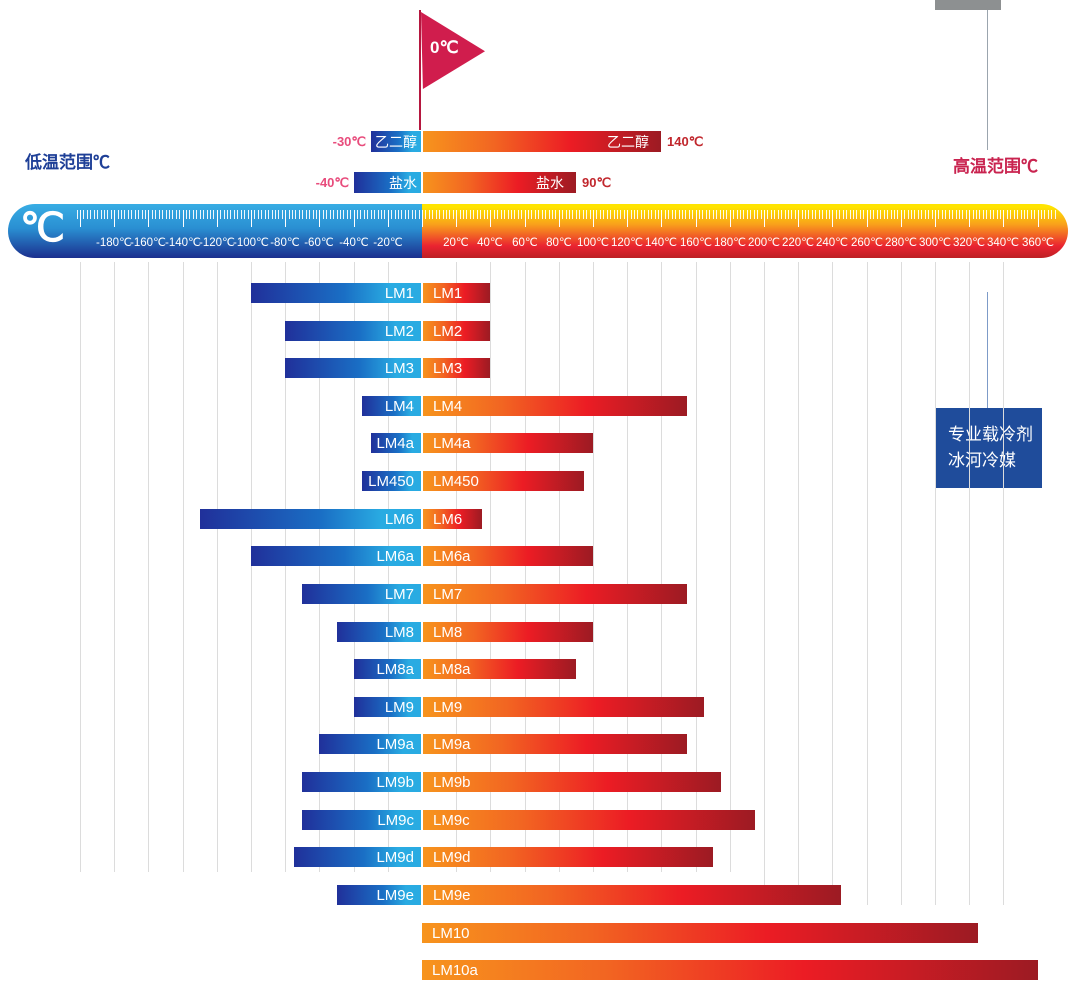  Describe the element at coordinates (387, 669) in the screenshot. I see `bar-cold-segment: LM8a` at that location.